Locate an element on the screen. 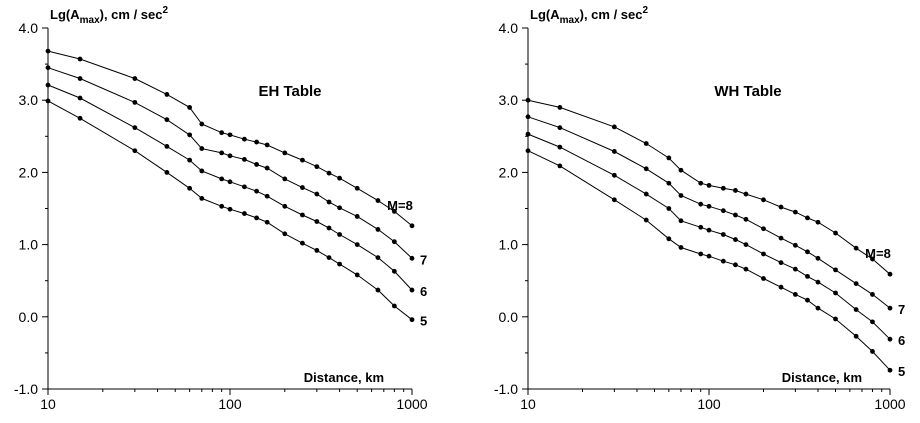 Image resolution: width=920 pixels, height=423 pixels. y-tick-label: -1.0 is located at coordinates (26, 389).